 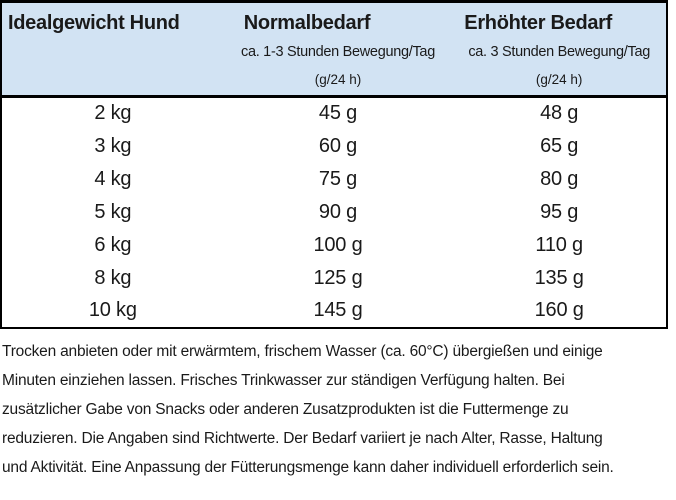 What do you see at coordinates (112, 146) in the screenshot?
I see `weight-cell: 3 kg` at bounding box center [112, 146].